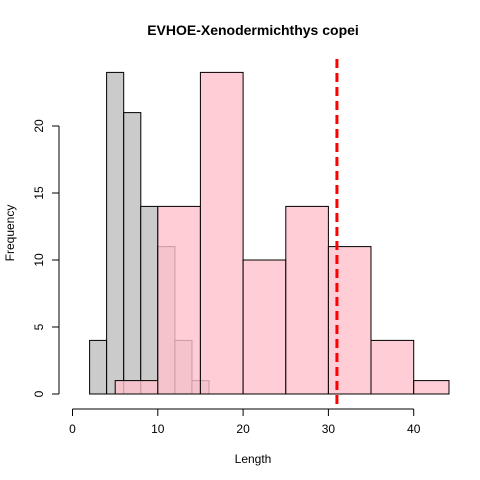 The width and height of the screenshot is (480, 480). I want to click on y-tick-label: 20, so click(39, 126).